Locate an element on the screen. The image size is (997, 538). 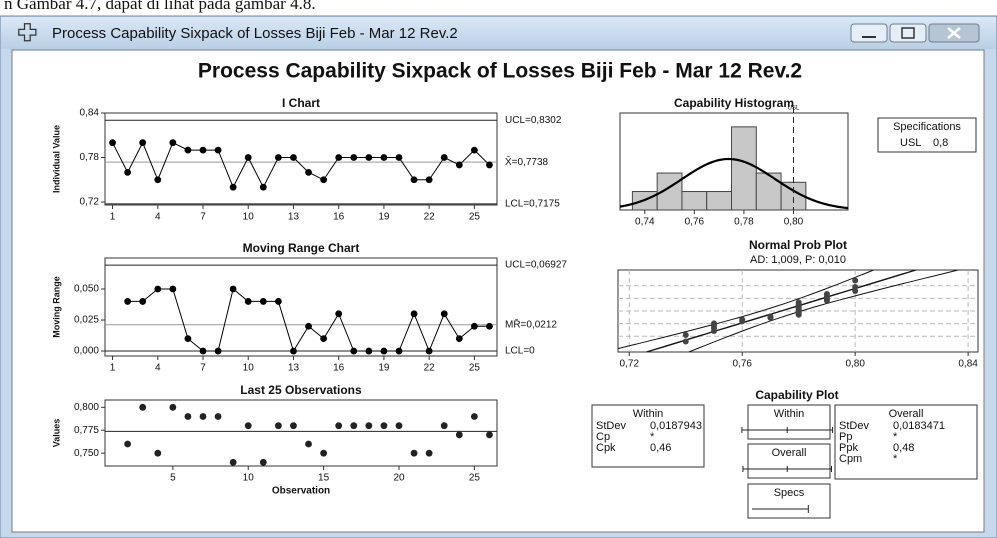
y-tick-label: 0,750 is located at coordinates (86, 453).